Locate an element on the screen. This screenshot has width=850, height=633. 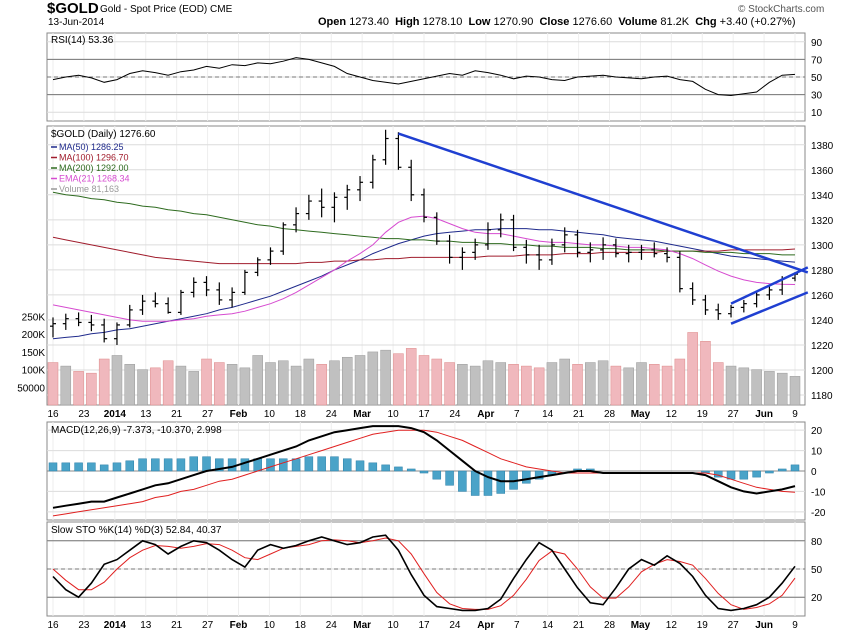
rsi-line is located at coordinates (424, 77).